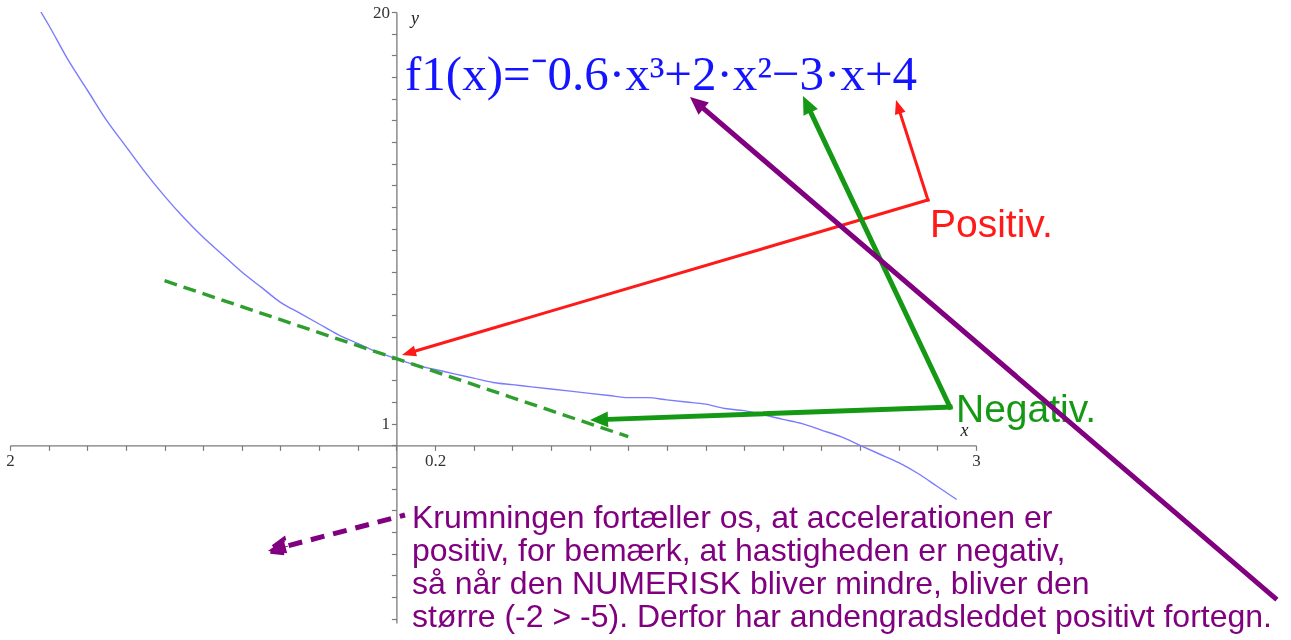  I want to click on y-tick-label: 1, so click(385, 424).